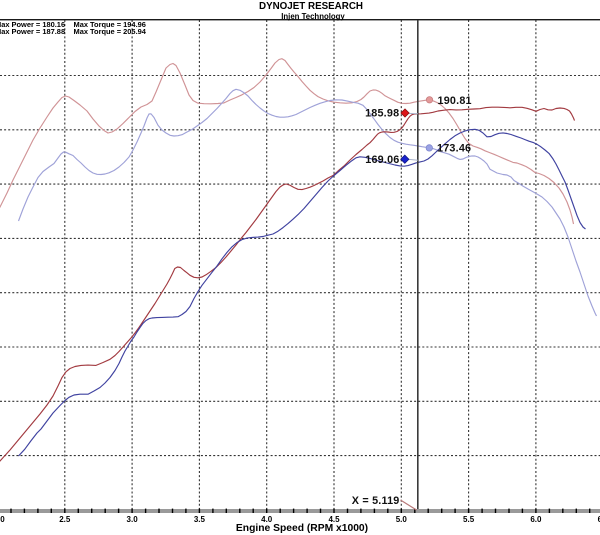 The width and height of the screenshot is (600, 535). Describe the element at coordinates (133, 519) in the screenshot. I see `svg-text: 3.0` at that location.